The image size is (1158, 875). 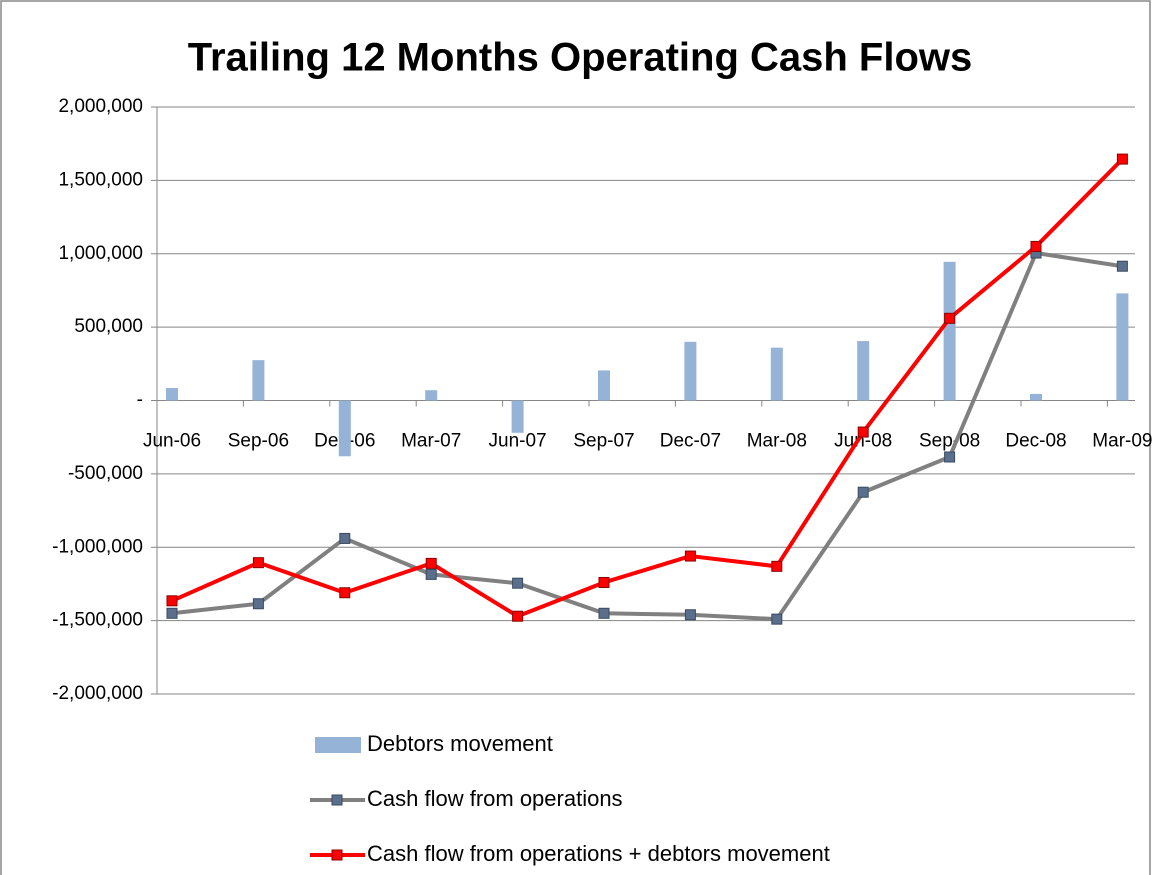 What do you see at coordinates (1122, 441) in the screenshot?
I see `x-tick-label: Mar-09` at bounding box center [1122, 441].